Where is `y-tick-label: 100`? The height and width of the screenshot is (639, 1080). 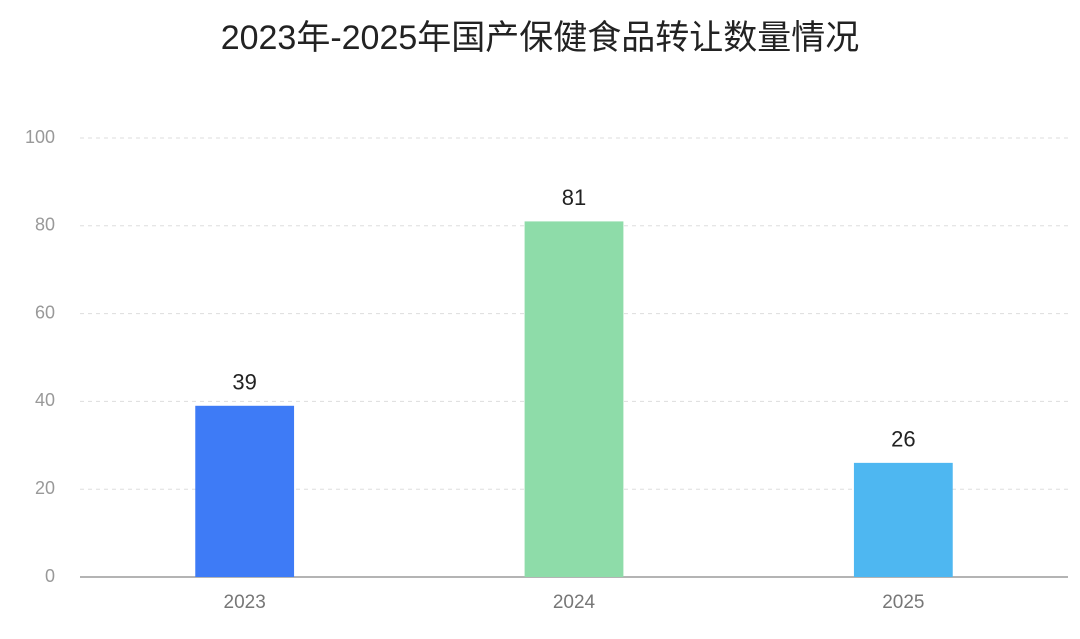 y-tick-label: 100 is located at coordinates (40, 137).